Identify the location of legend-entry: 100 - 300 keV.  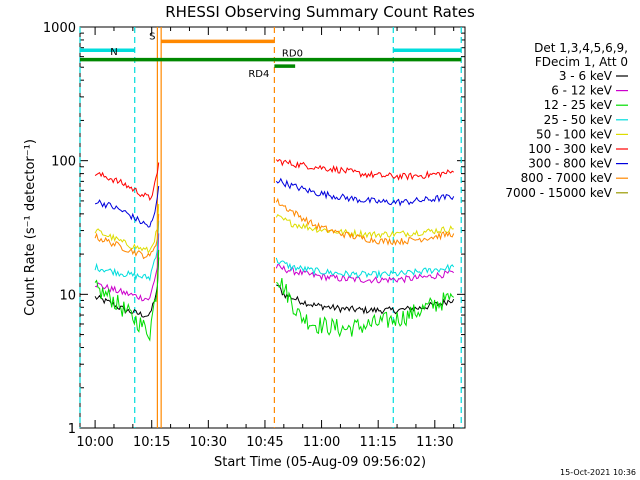
(570, 149).